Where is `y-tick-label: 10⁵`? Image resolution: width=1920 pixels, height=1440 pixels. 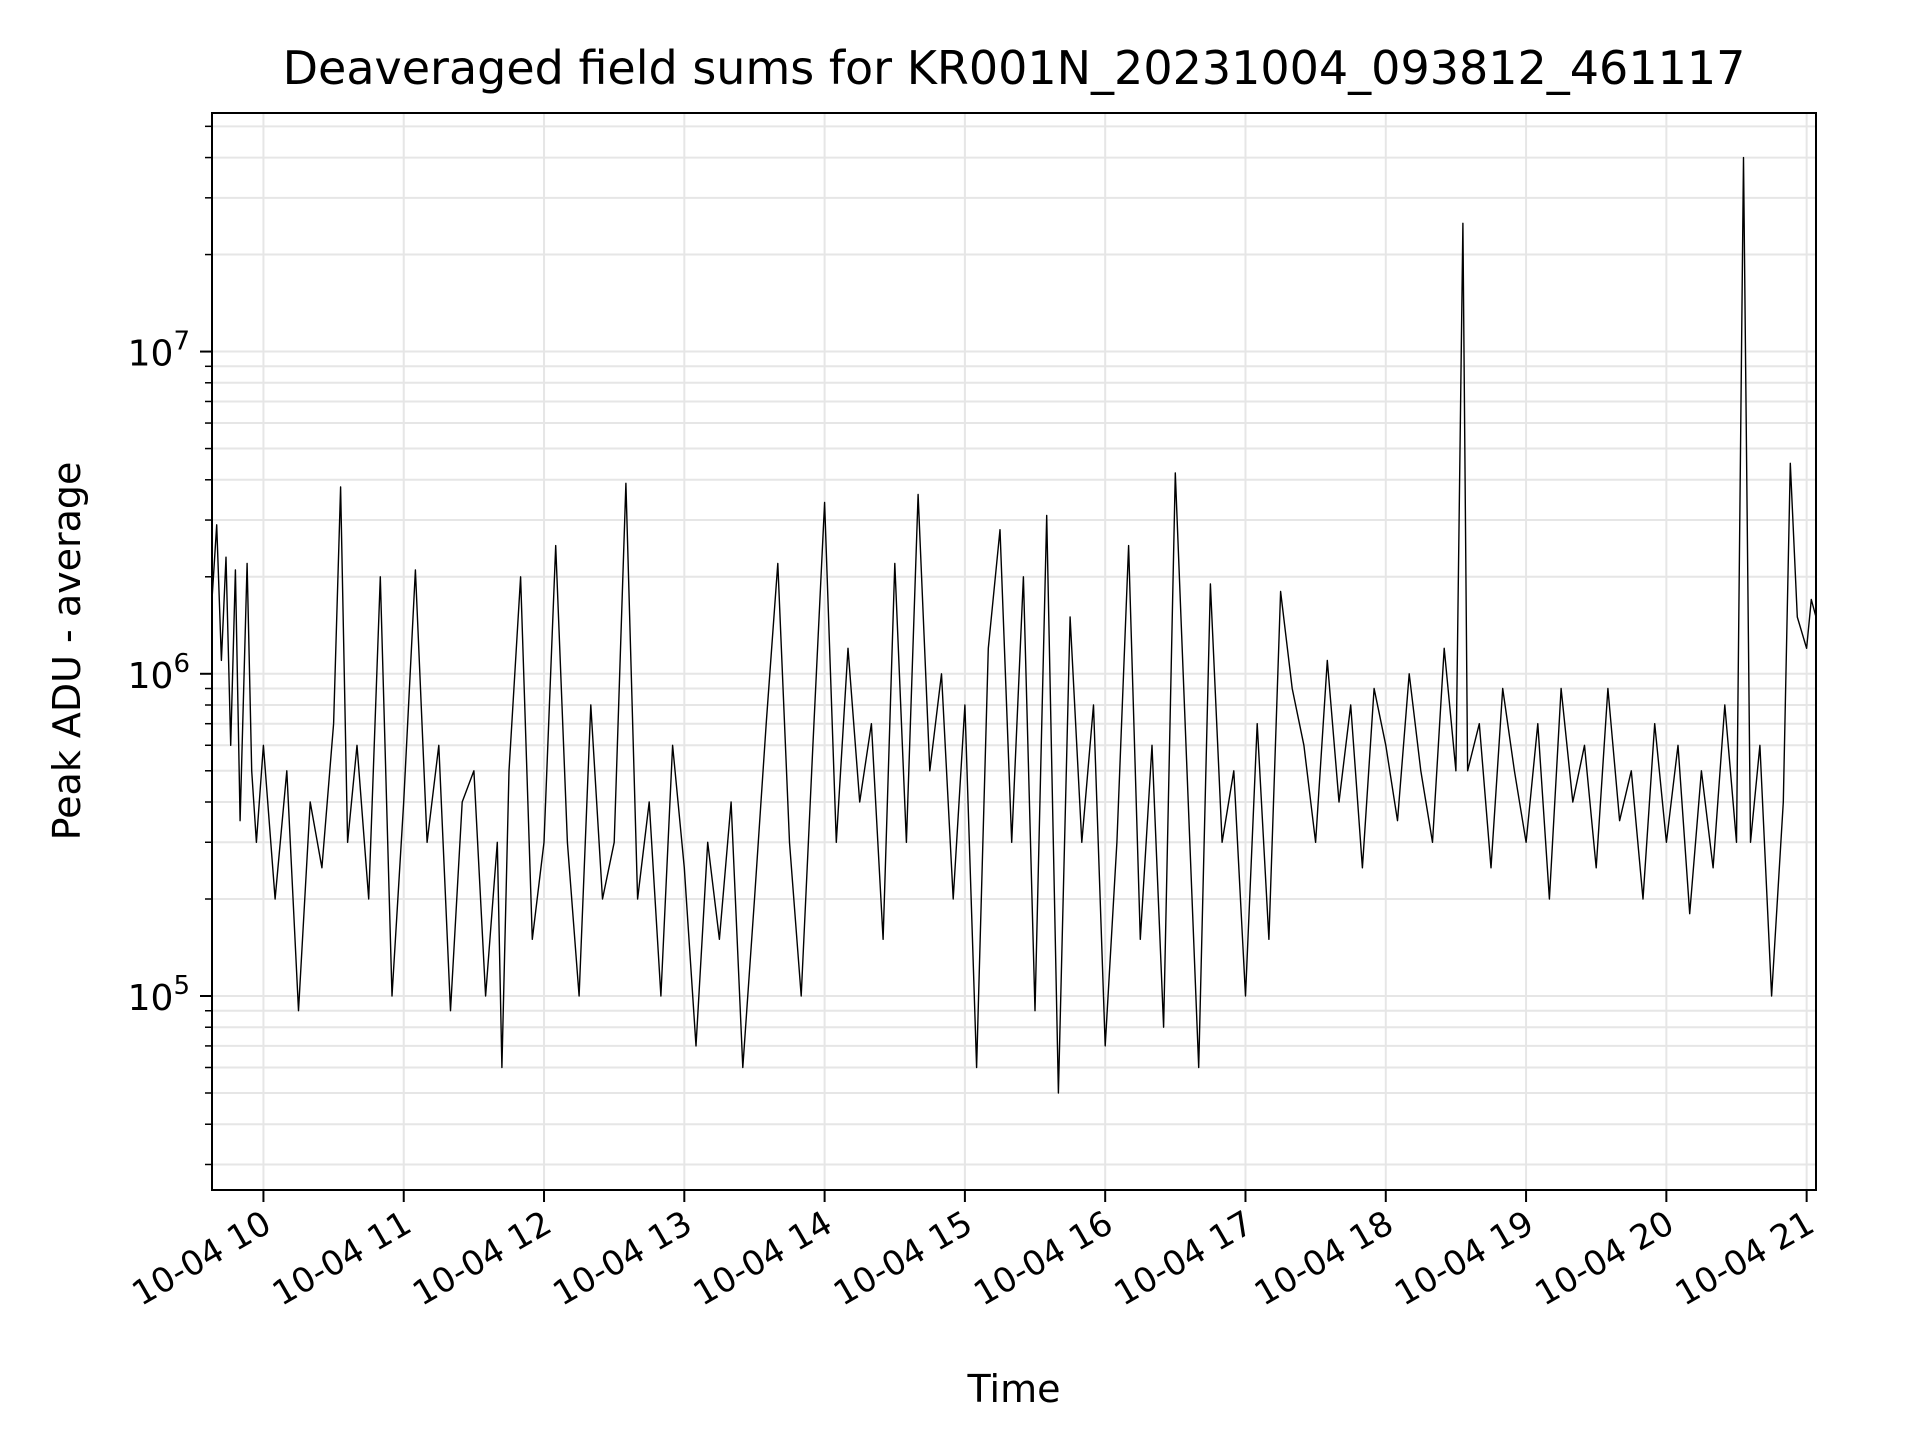 y-tick-label: 10⁵ is located at coordinates (159, 995).